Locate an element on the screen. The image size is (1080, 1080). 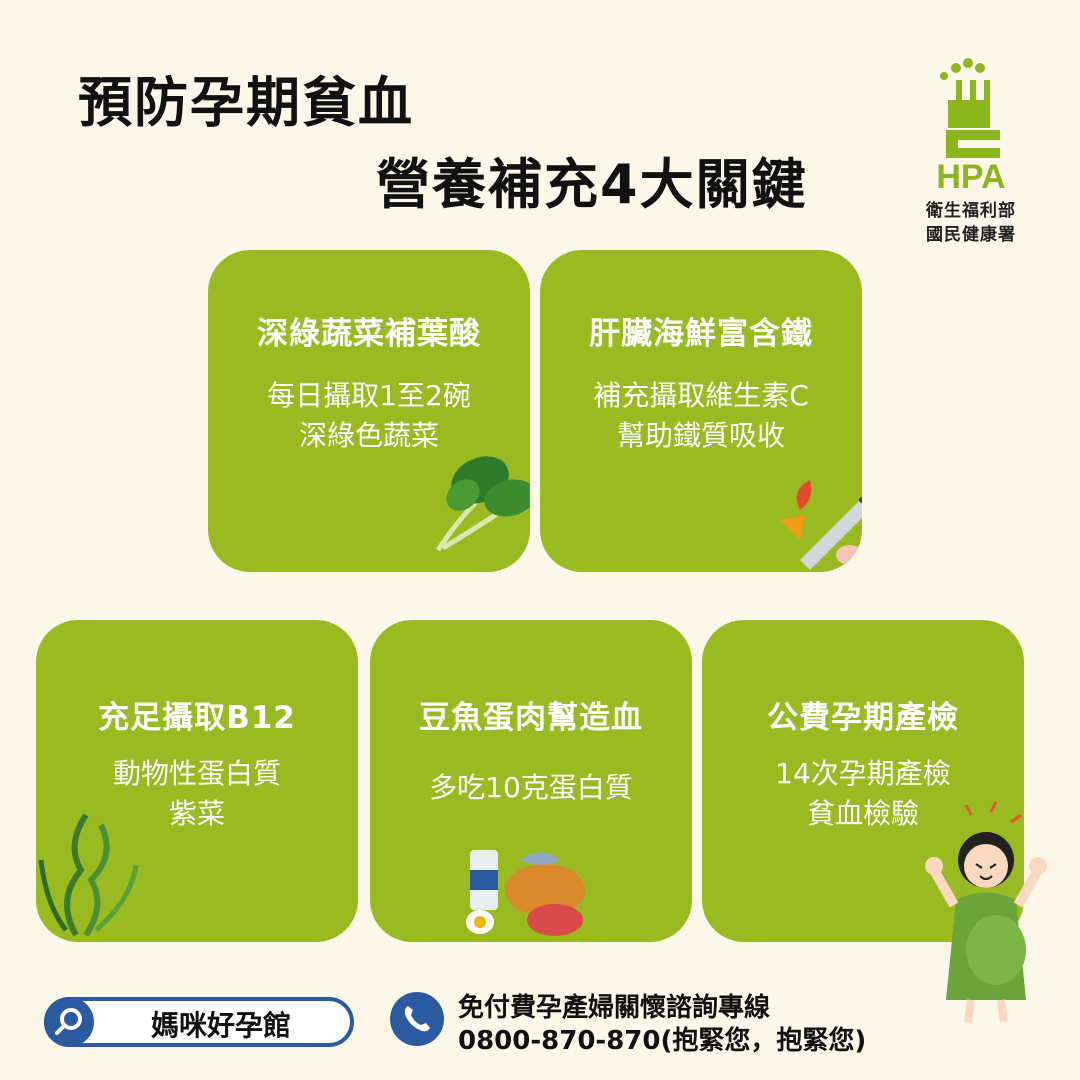
card-title: 公費孕期產檢 is located at coordinates (863, 718).